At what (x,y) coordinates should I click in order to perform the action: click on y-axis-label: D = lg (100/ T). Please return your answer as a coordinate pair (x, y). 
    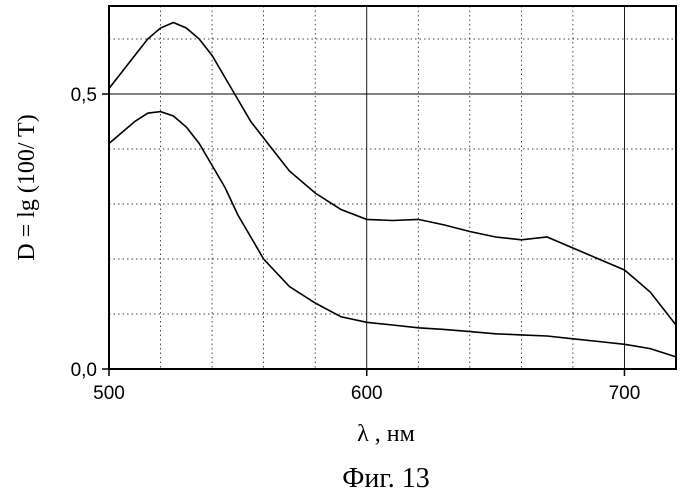
    Looking at the image, I should click on (27, 187).